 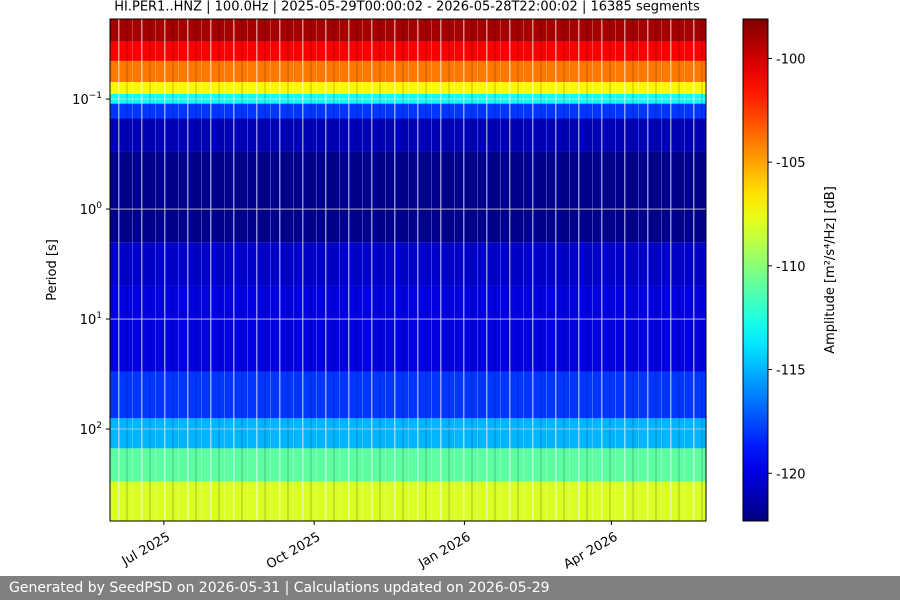 I want to click on y-tick-exponent: 2, so click(x=99, y=426).